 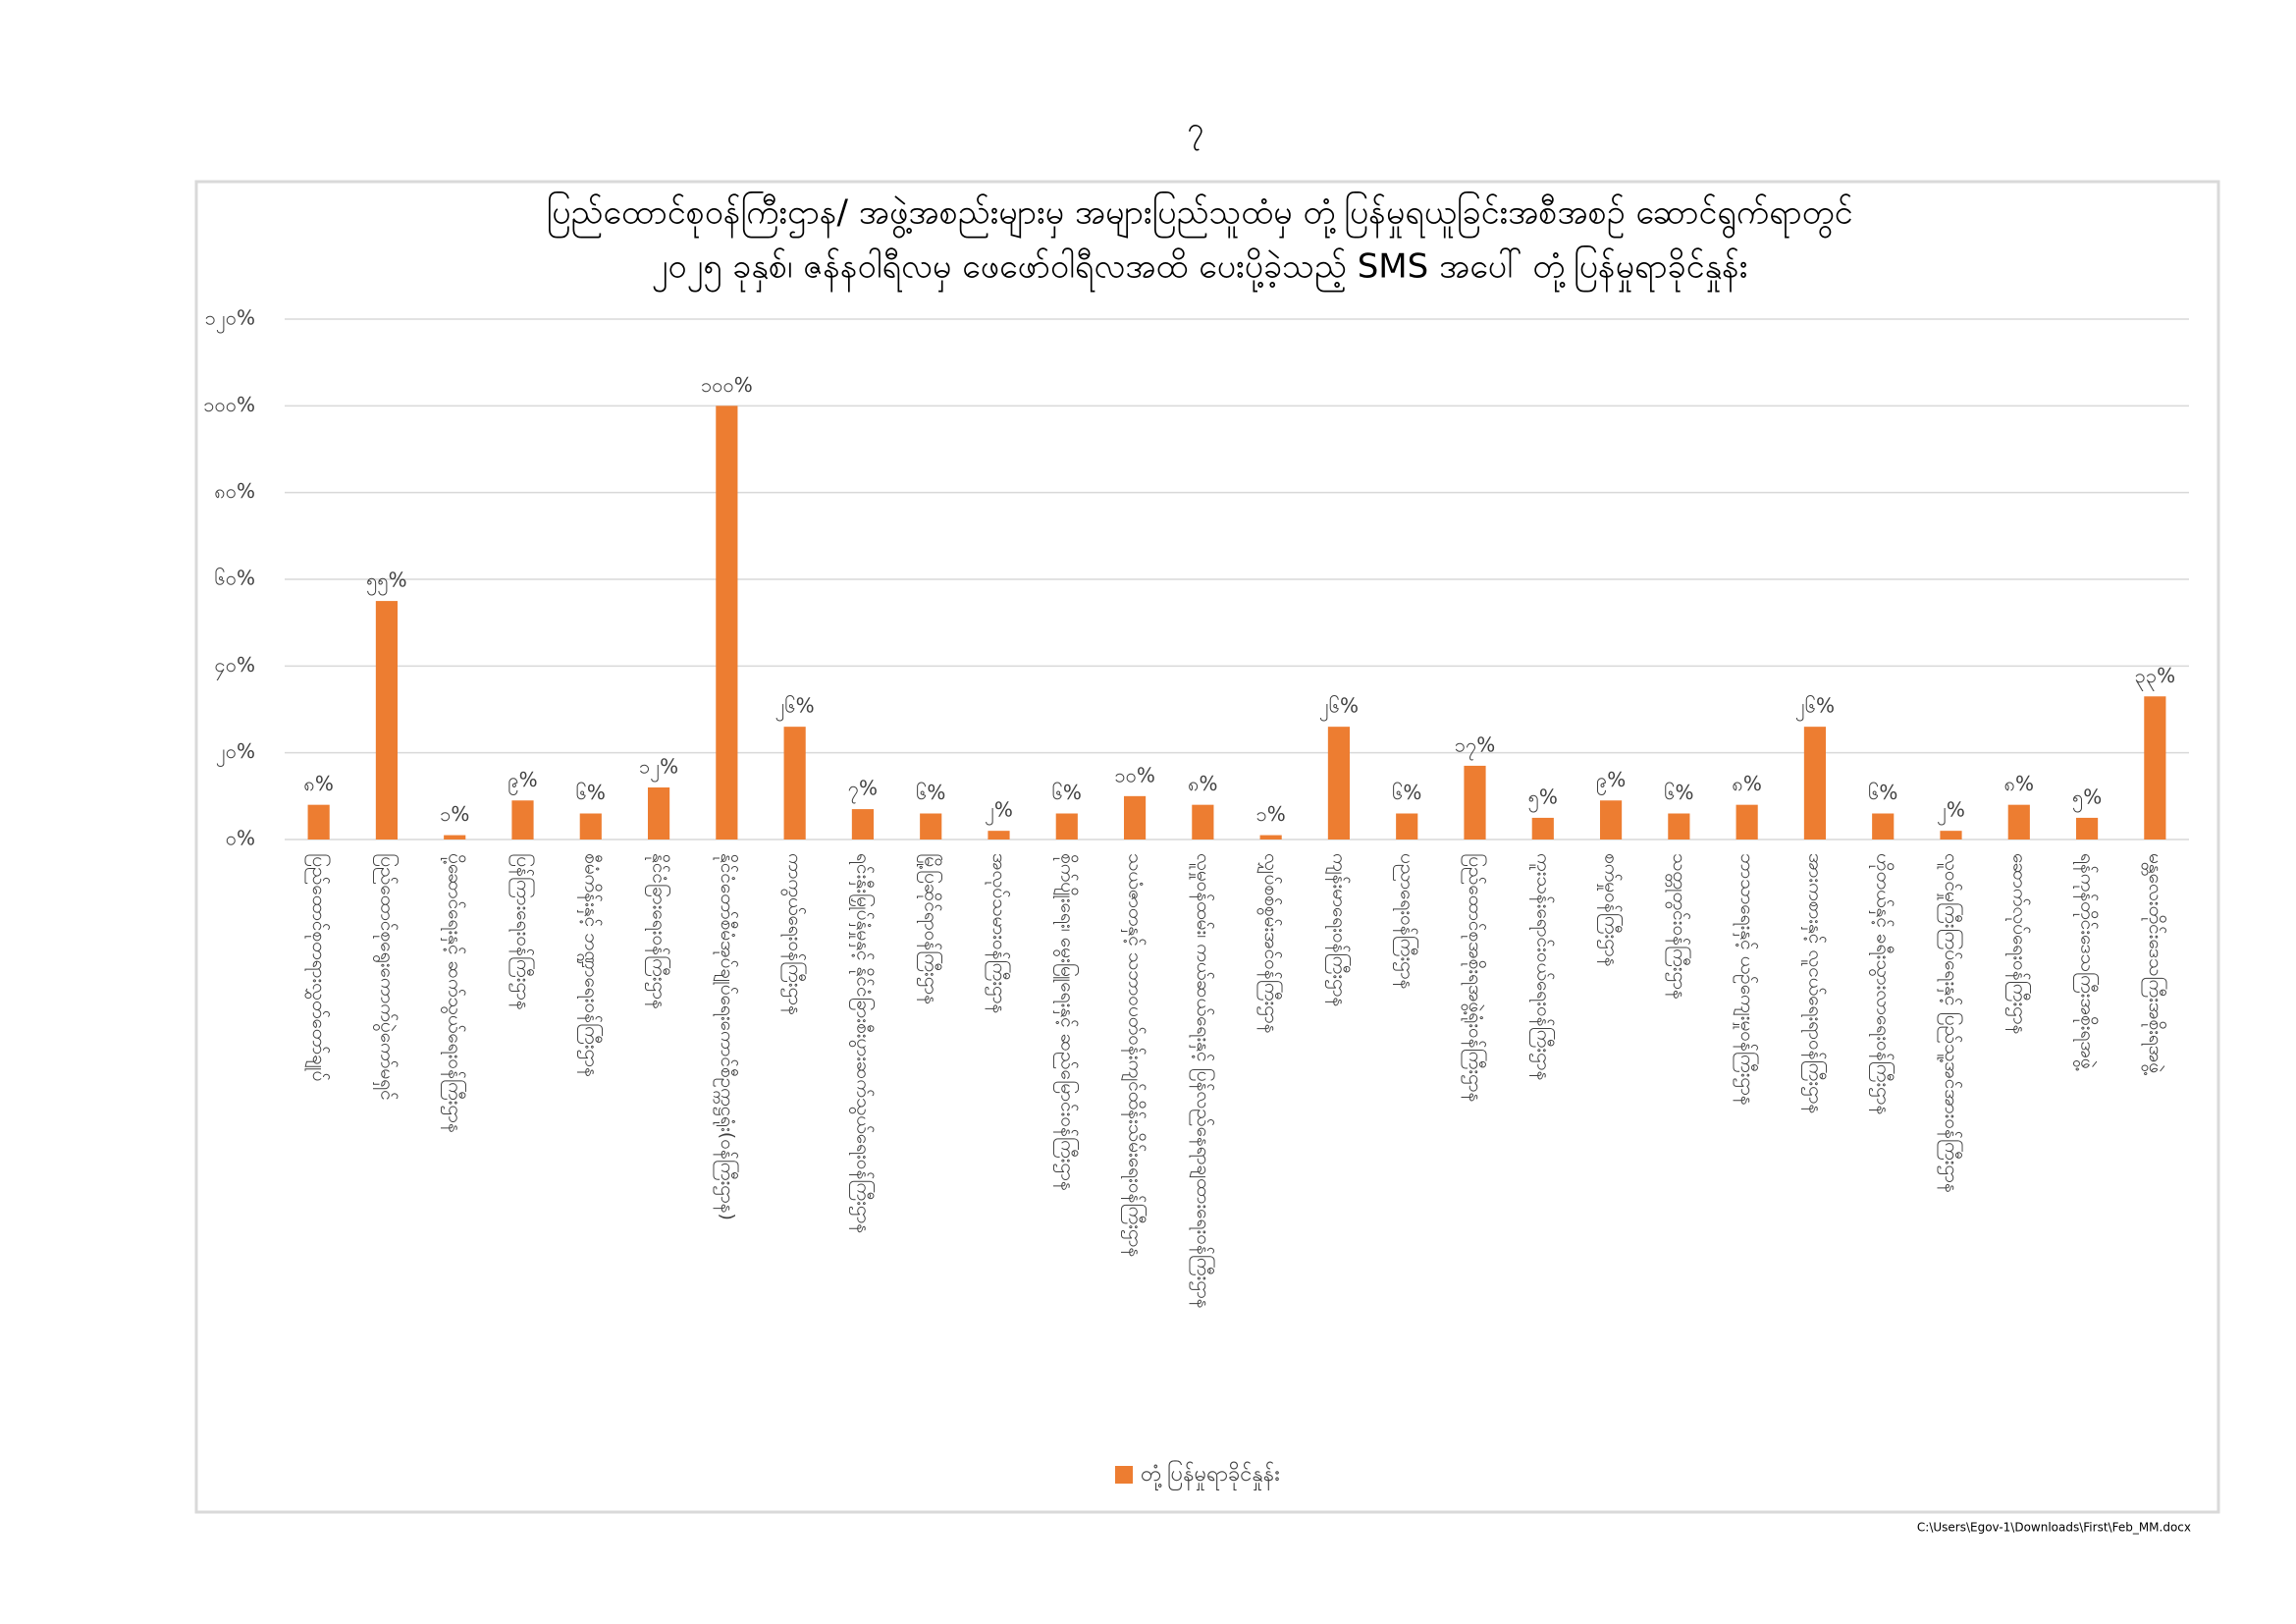 What do you see at coordinates (1270, 943) in the screenshot?
I see `x-tick-label: လျှပ်စစ်စွမ်းအင်ဝန်ကြီးဌာန` at bounding box center [1270, 943].